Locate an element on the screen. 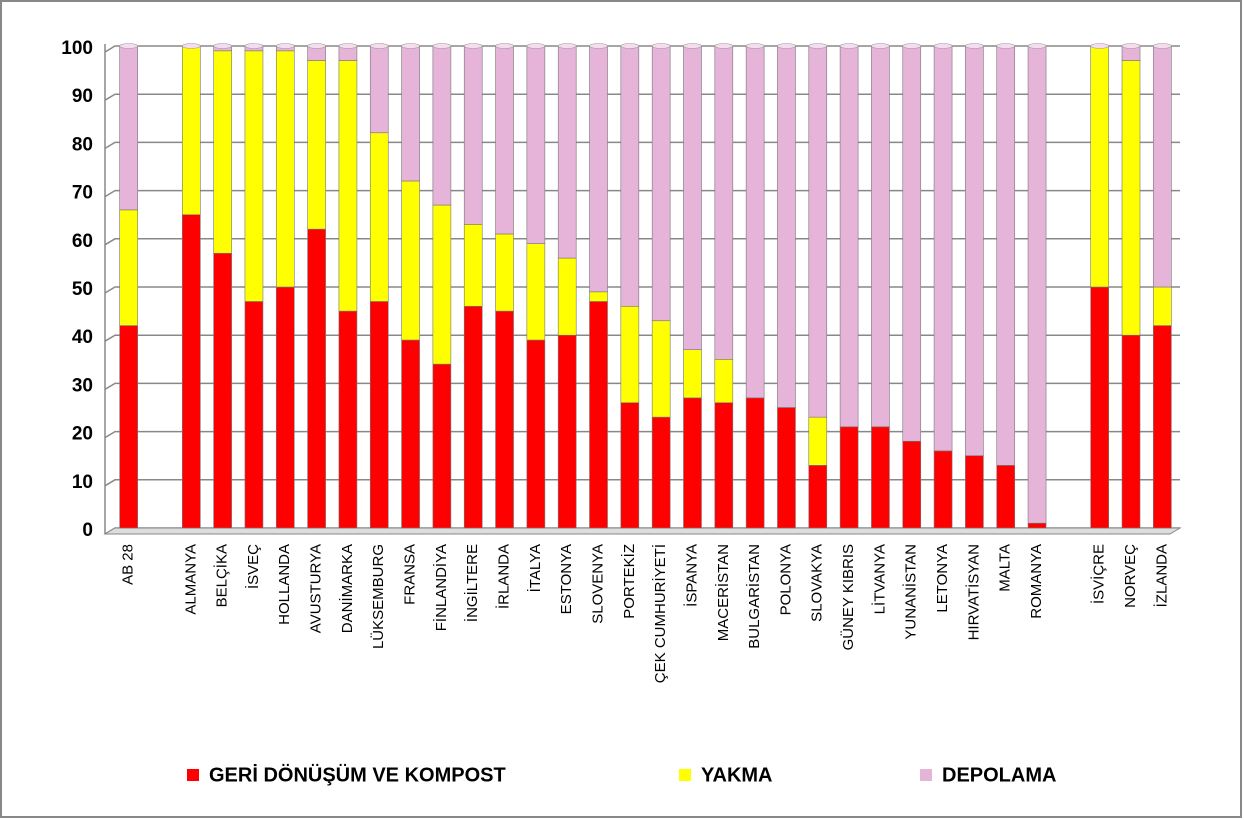 The image size is (1244, 820). legend-label: DEPOLAMA is located at coordinates (999, 775).